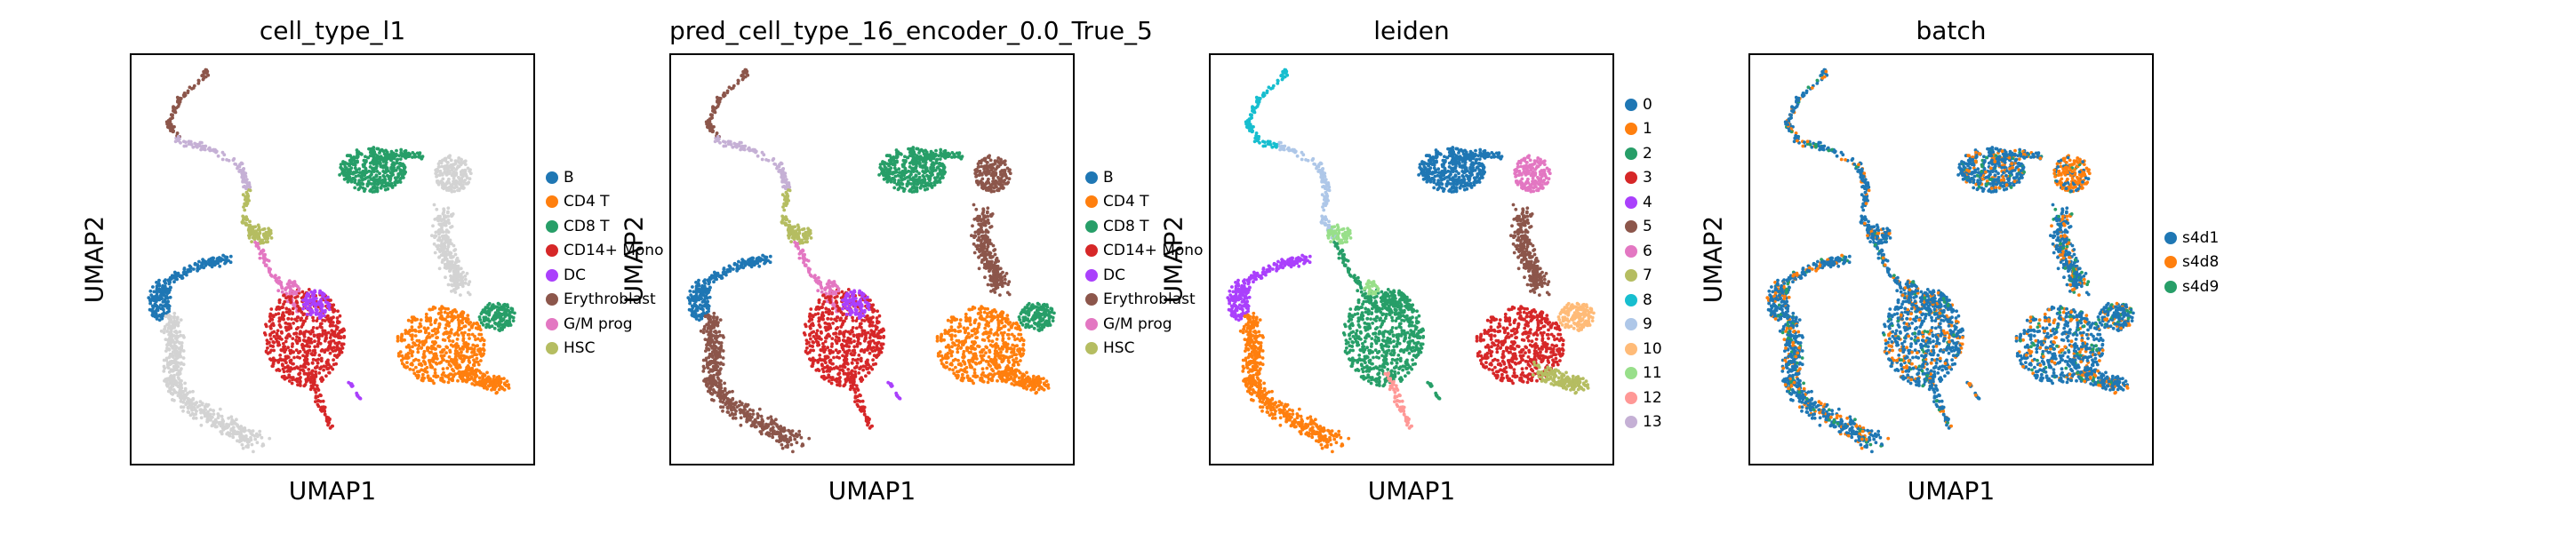 Image resolution: width=2576 pixels, height=533 pixels. Describe the element at coordinates (911, 30) in the screenshot. I see `panel-title: pred_cell_type_16_encoder_0.0_True_5` at that location.